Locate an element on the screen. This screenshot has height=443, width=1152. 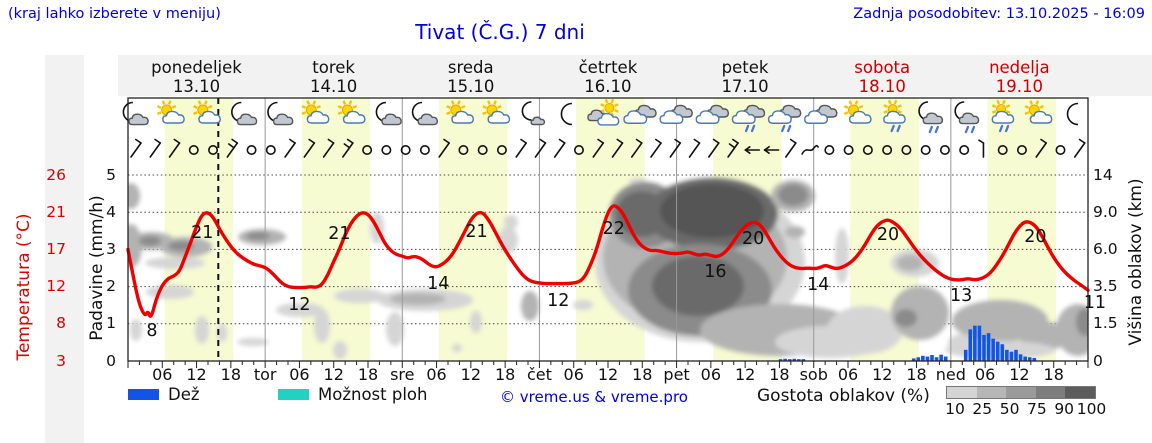
gradient-step-label: 25 is located at coordinates (982, 409).